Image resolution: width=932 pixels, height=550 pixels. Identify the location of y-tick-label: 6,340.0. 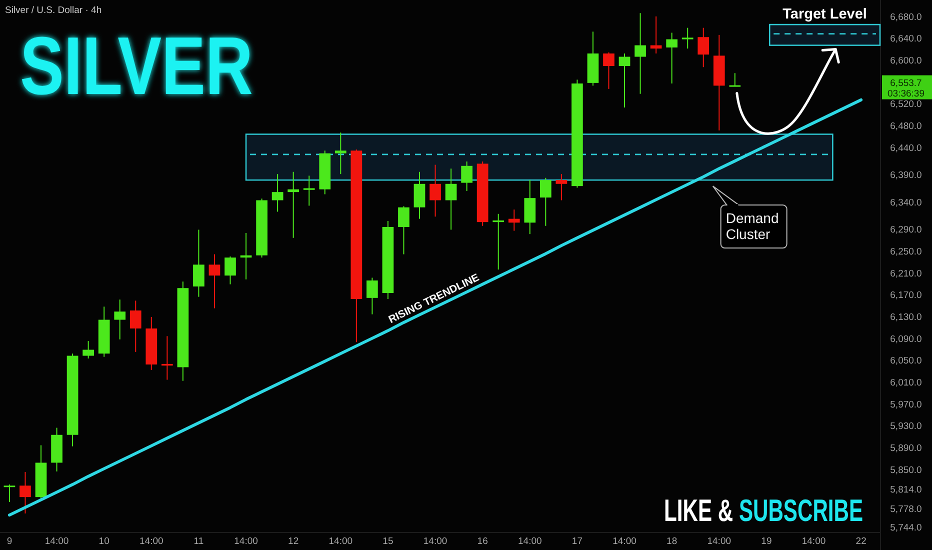
(906, 202).